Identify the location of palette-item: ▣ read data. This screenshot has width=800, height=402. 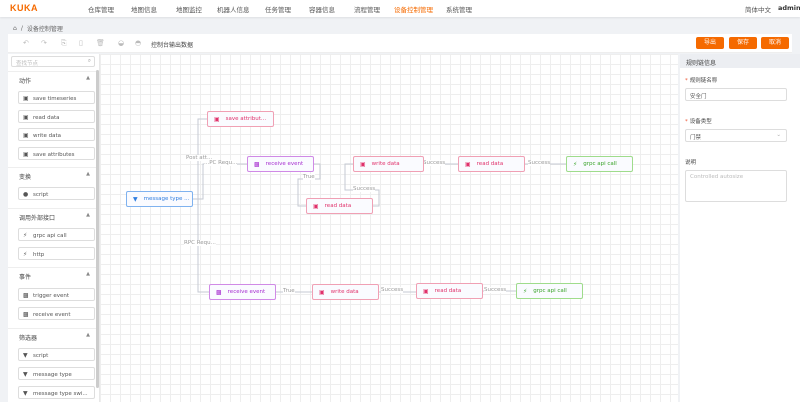
(56, 116).